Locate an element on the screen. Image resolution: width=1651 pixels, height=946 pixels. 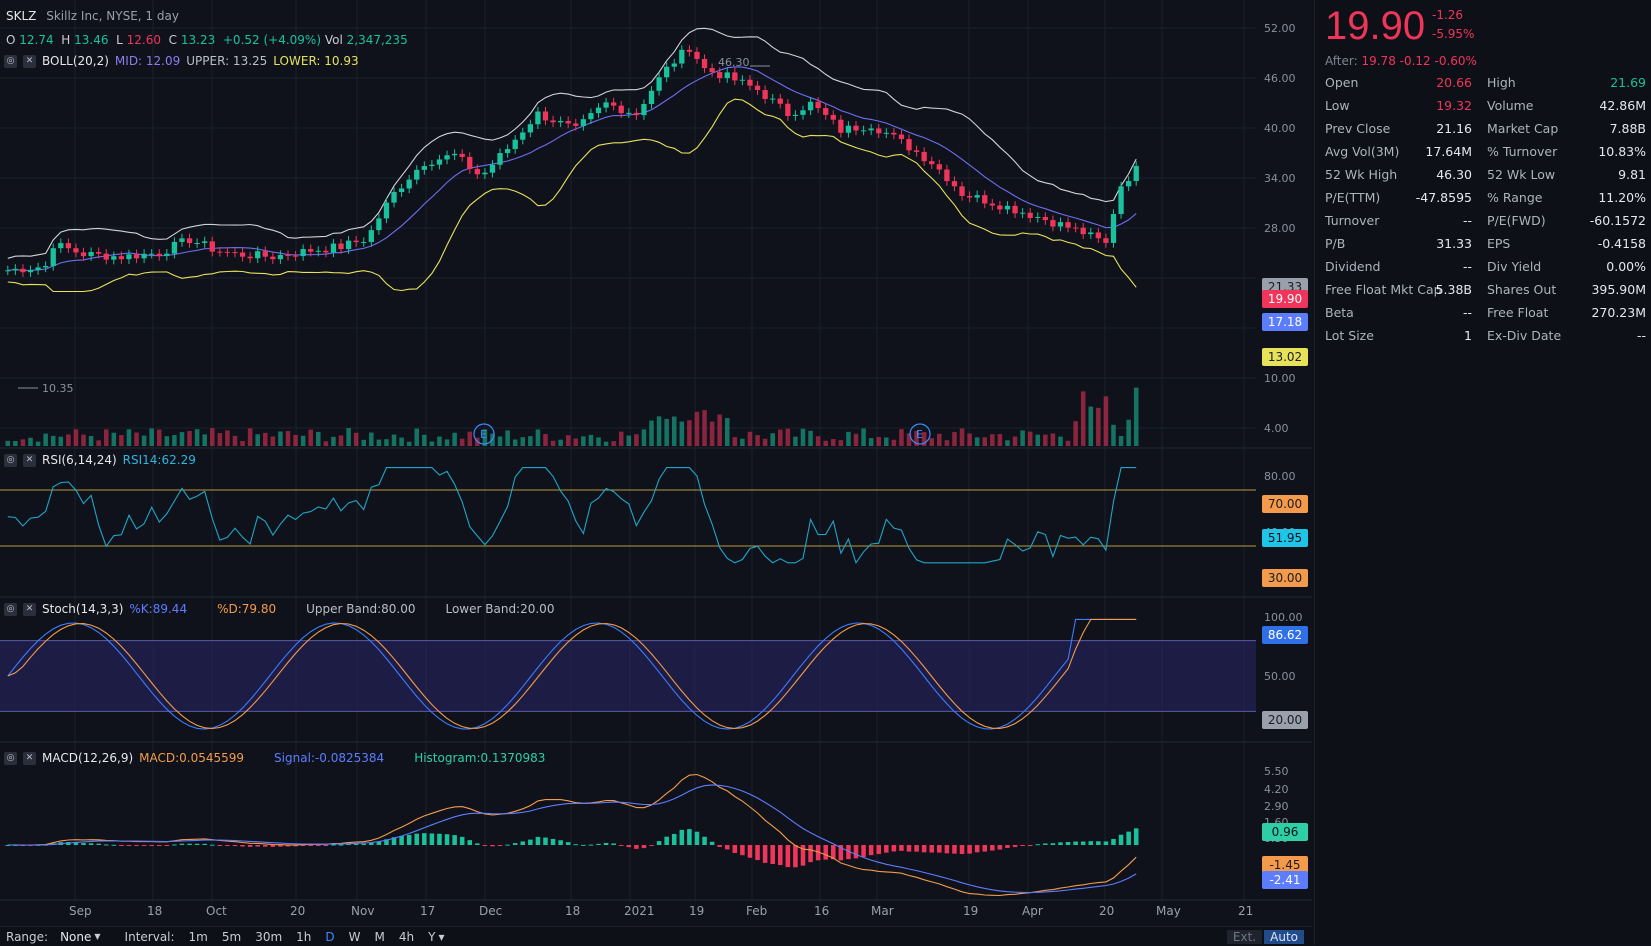
low-value: 12.60 is located at coordinates (144, 40).